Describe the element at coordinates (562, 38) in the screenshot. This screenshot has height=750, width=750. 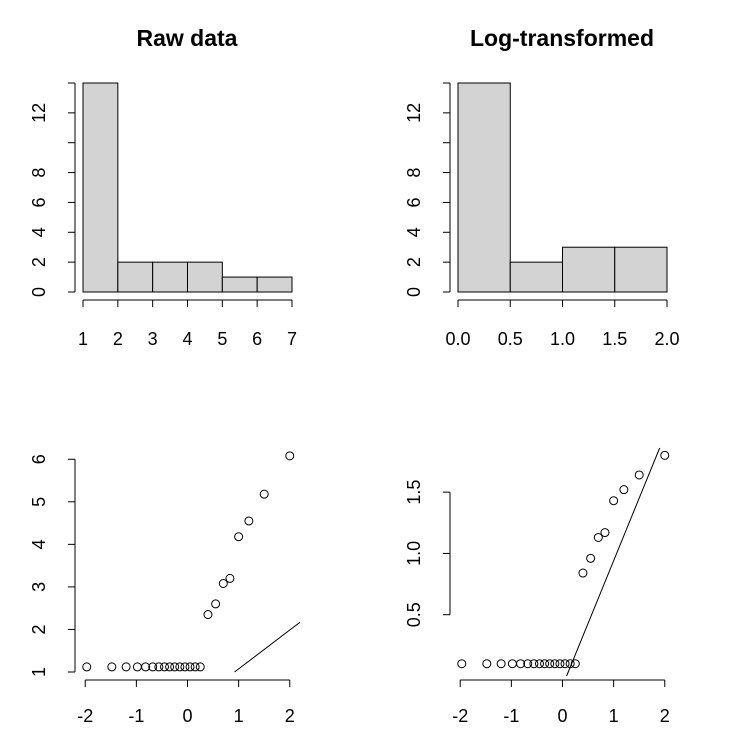
I see `panel-title: Log-transformed` at that location.